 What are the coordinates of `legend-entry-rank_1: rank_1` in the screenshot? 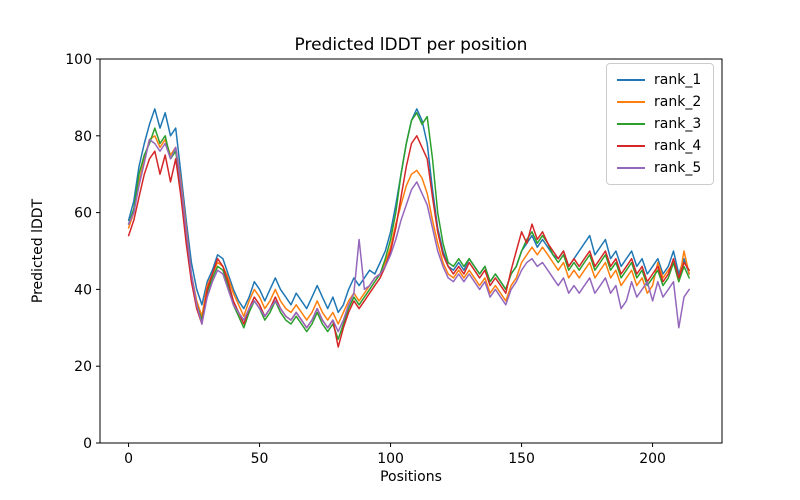 It's located at (665, 80).